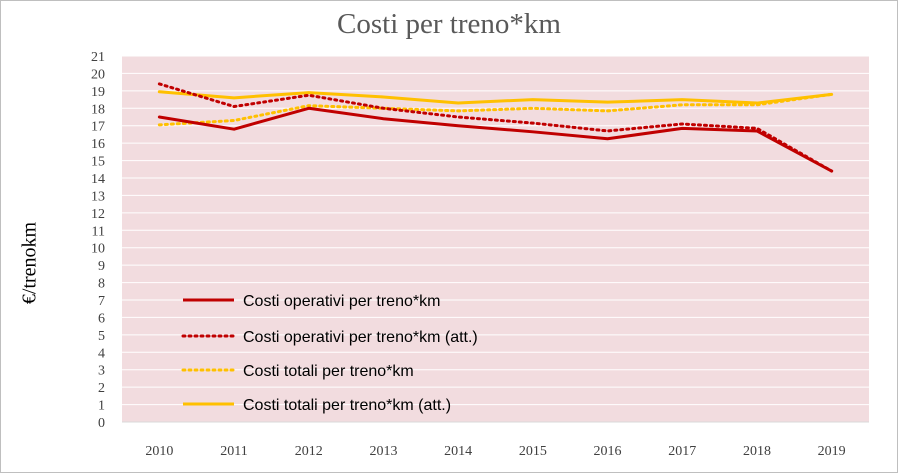 This screenshot has height=473, width=898. What do you see at coordinates (98, 214) in the screenshot?
I see `y-tick-label: 12` at bounding box center [98, 214].